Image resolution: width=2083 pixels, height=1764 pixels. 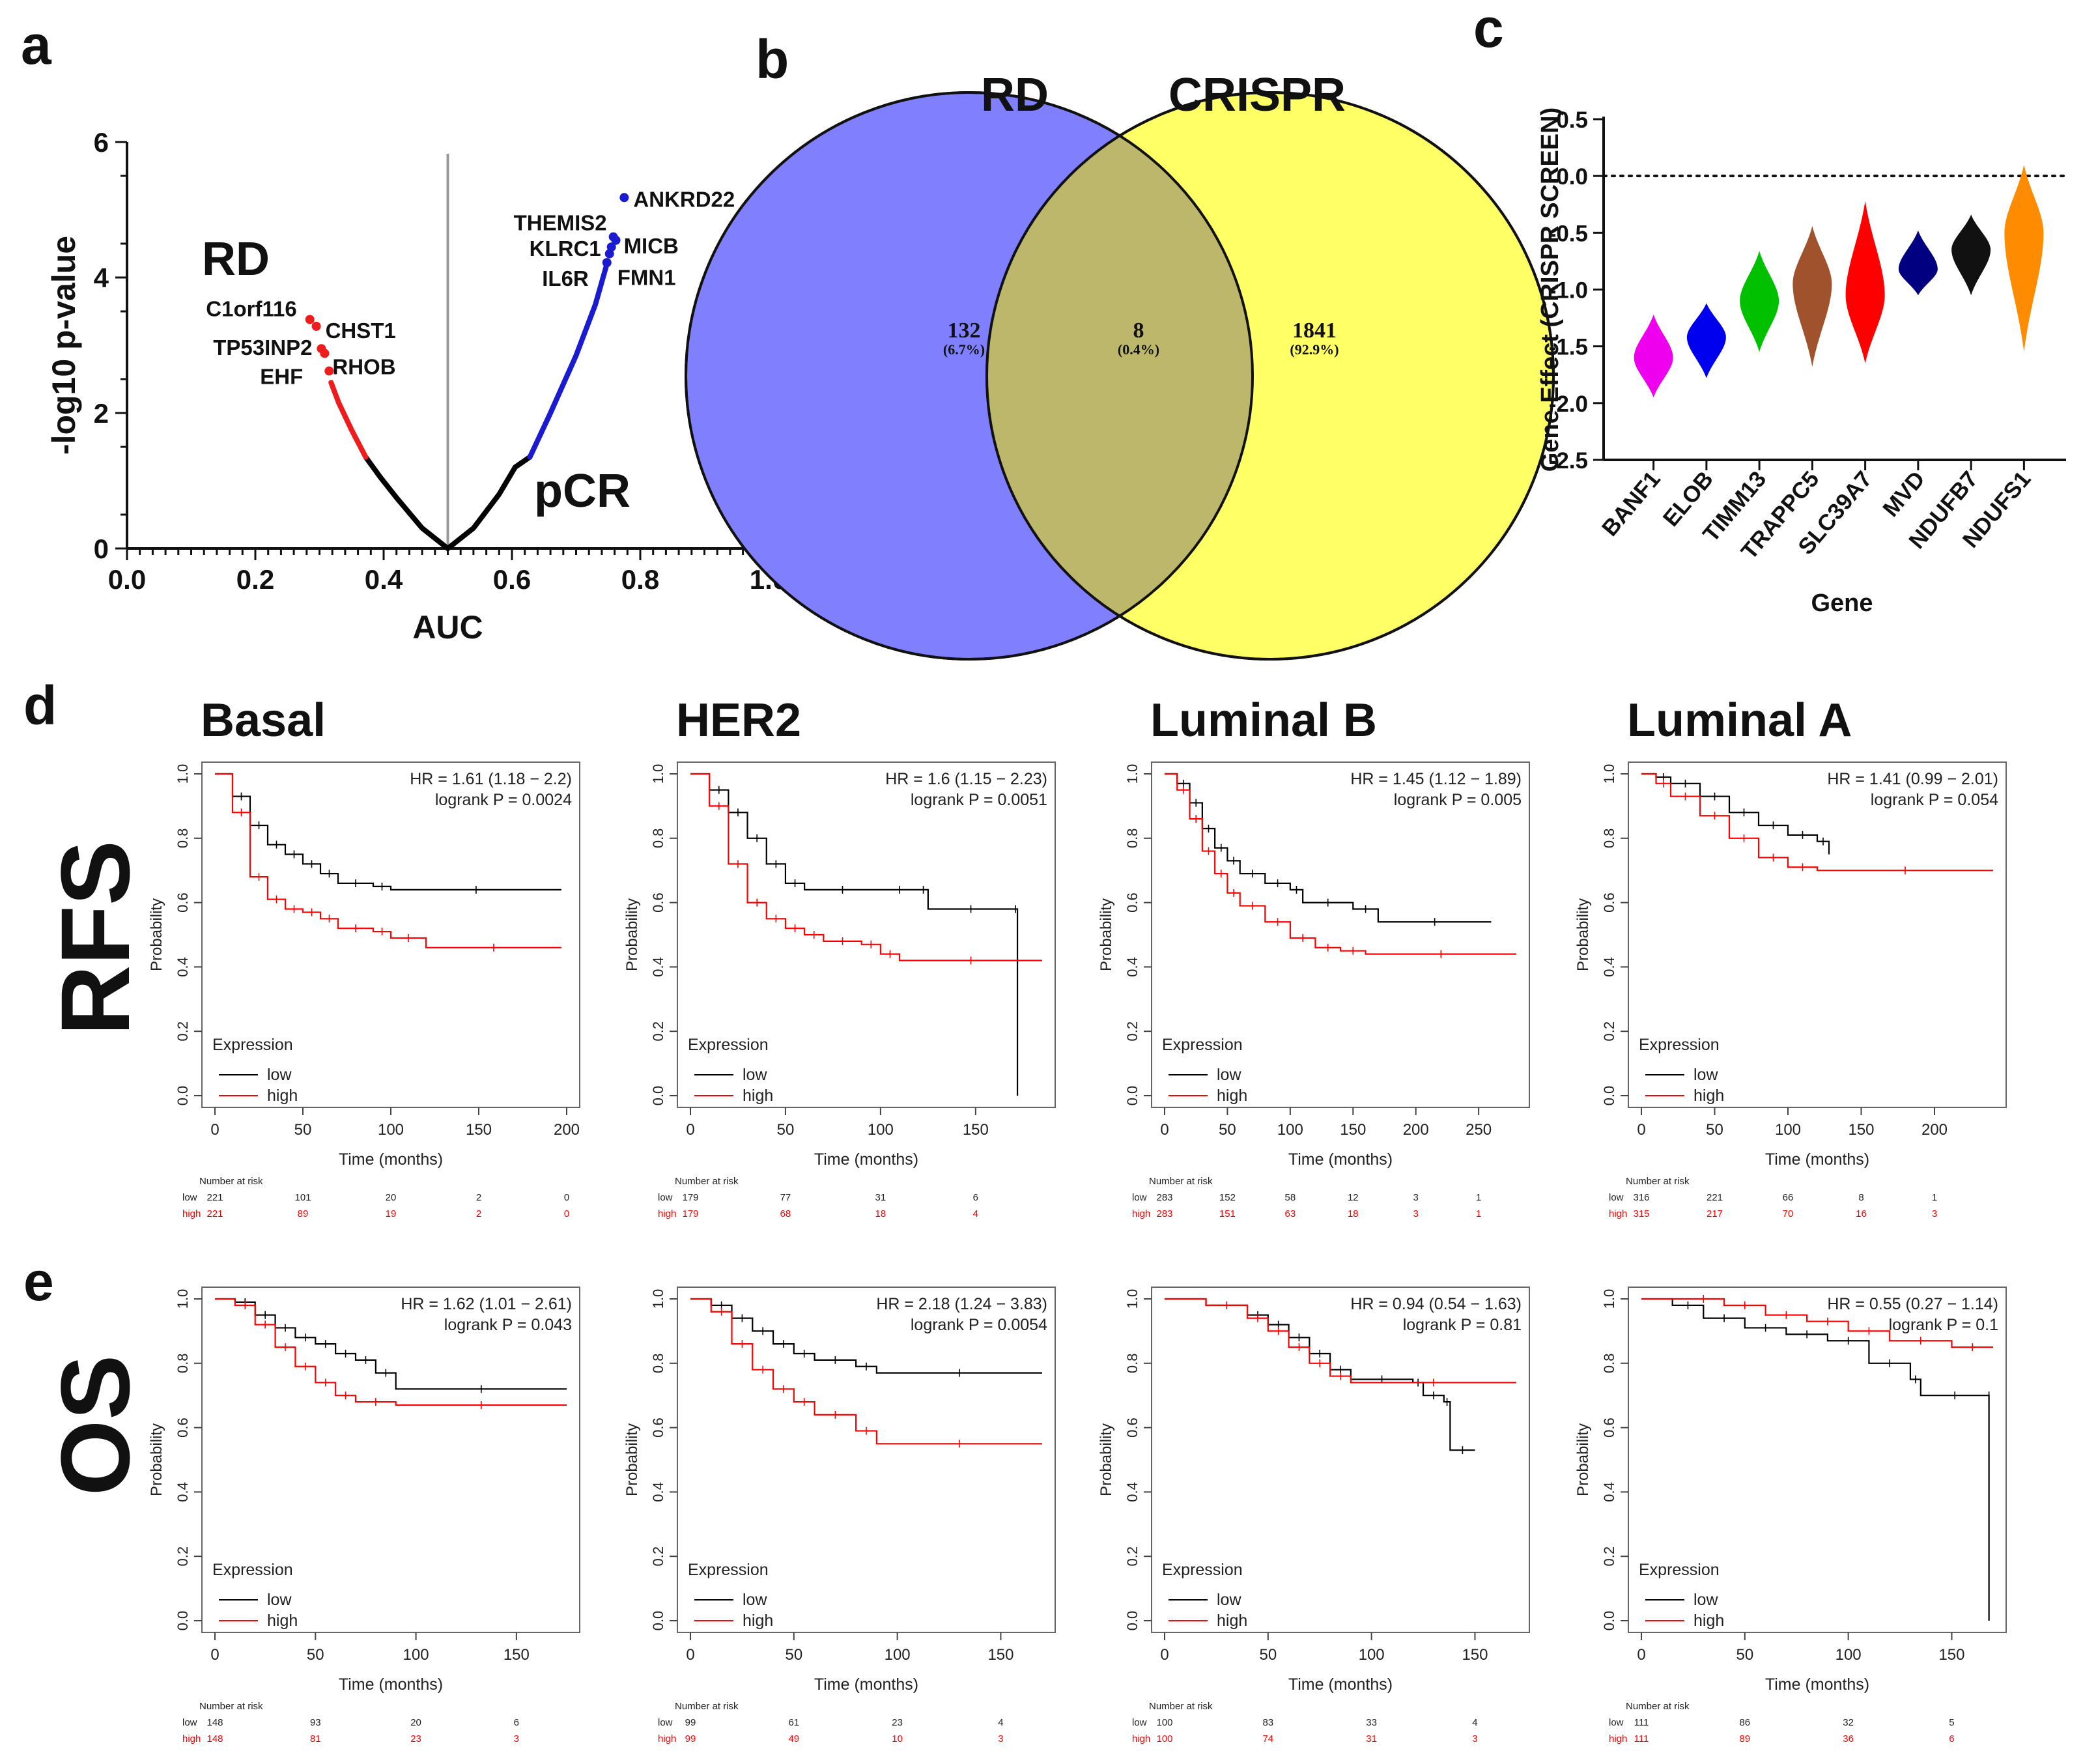 What do you see at coordinates (364, 366) in the screenshot?
I see `point-label: RHOB` at bounding box center [364, 366].